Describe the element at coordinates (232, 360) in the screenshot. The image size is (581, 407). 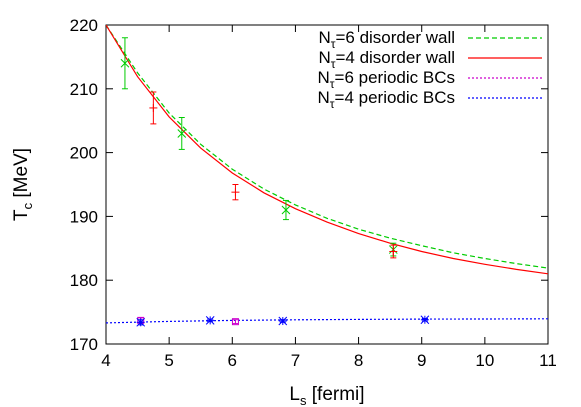
I see `x-tick-label: 6` at that location.